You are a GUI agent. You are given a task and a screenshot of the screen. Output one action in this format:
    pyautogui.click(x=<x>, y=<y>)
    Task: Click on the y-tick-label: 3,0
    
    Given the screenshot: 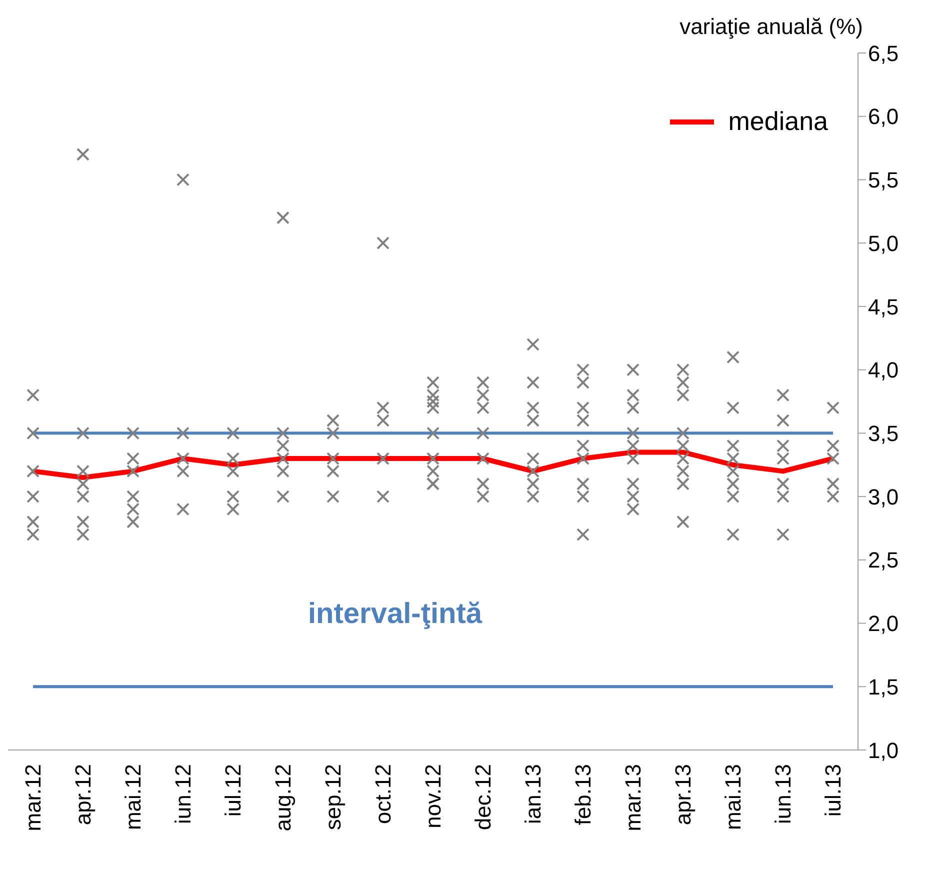 What is the action you would take?
    pyautogui.click(x=883, y=497)
    